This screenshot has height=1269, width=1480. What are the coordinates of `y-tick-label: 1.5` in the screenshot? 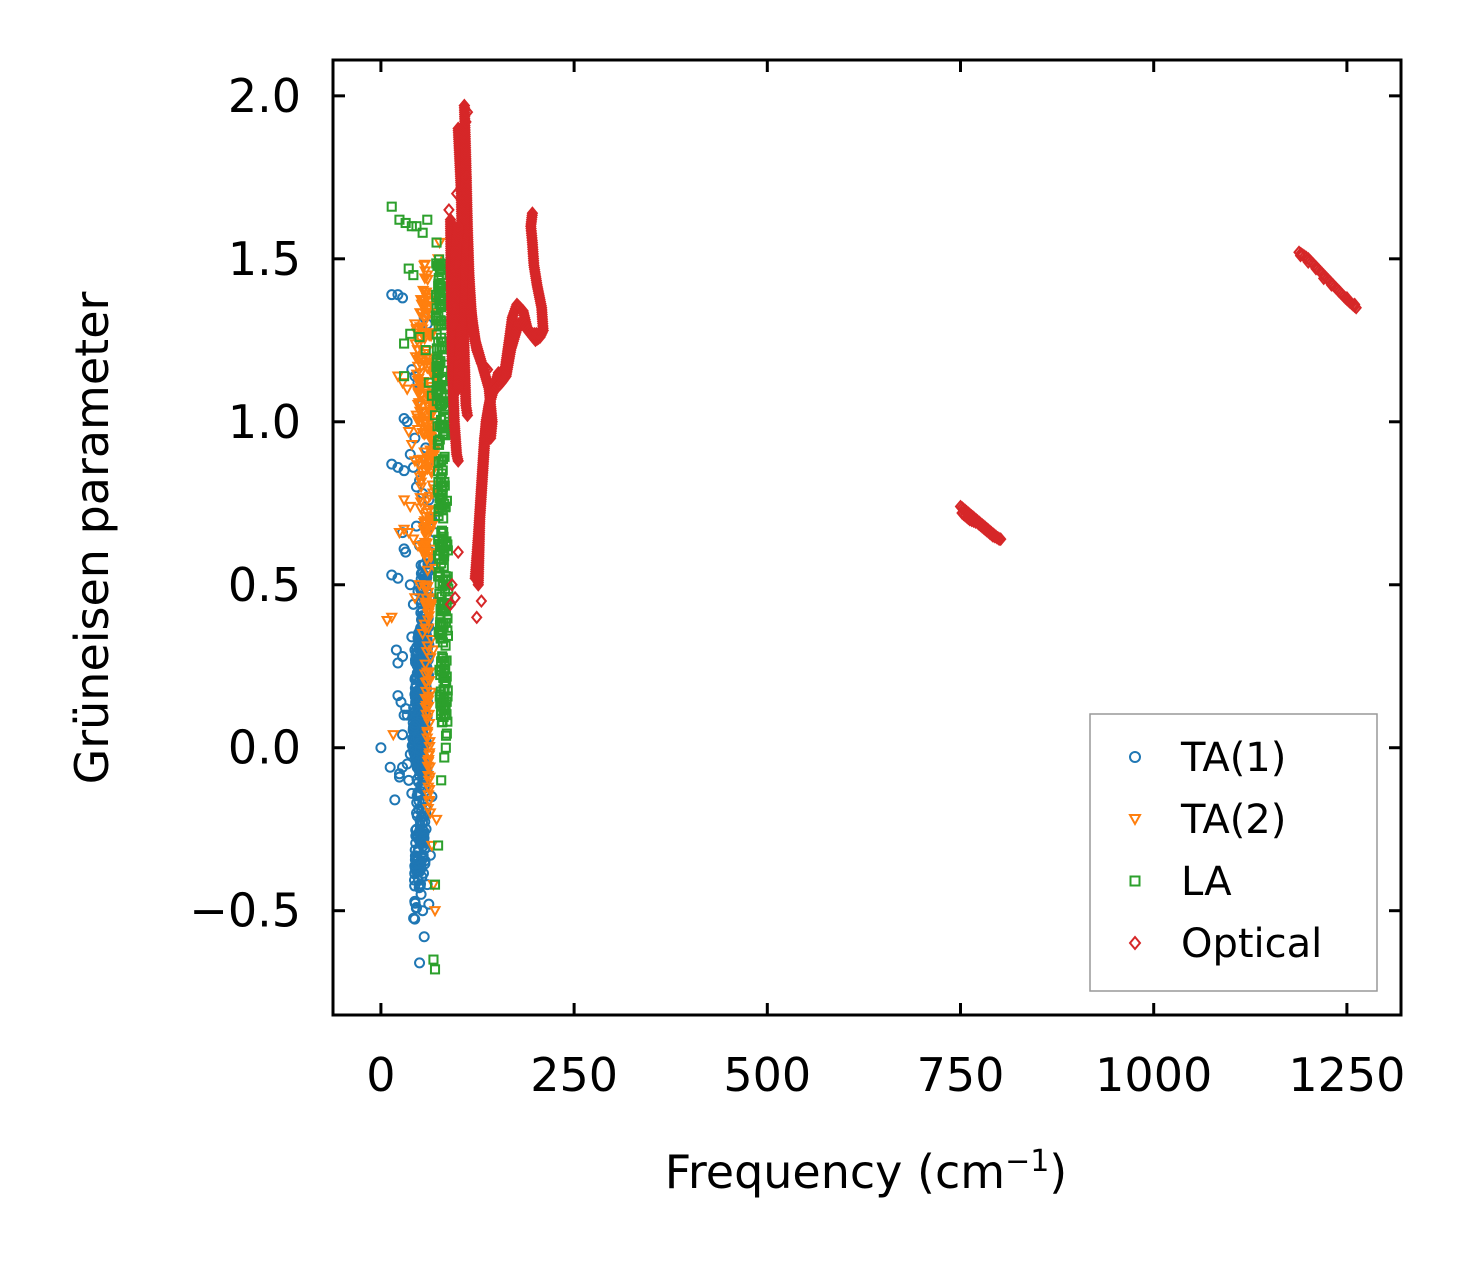 It's located at (264, 259).